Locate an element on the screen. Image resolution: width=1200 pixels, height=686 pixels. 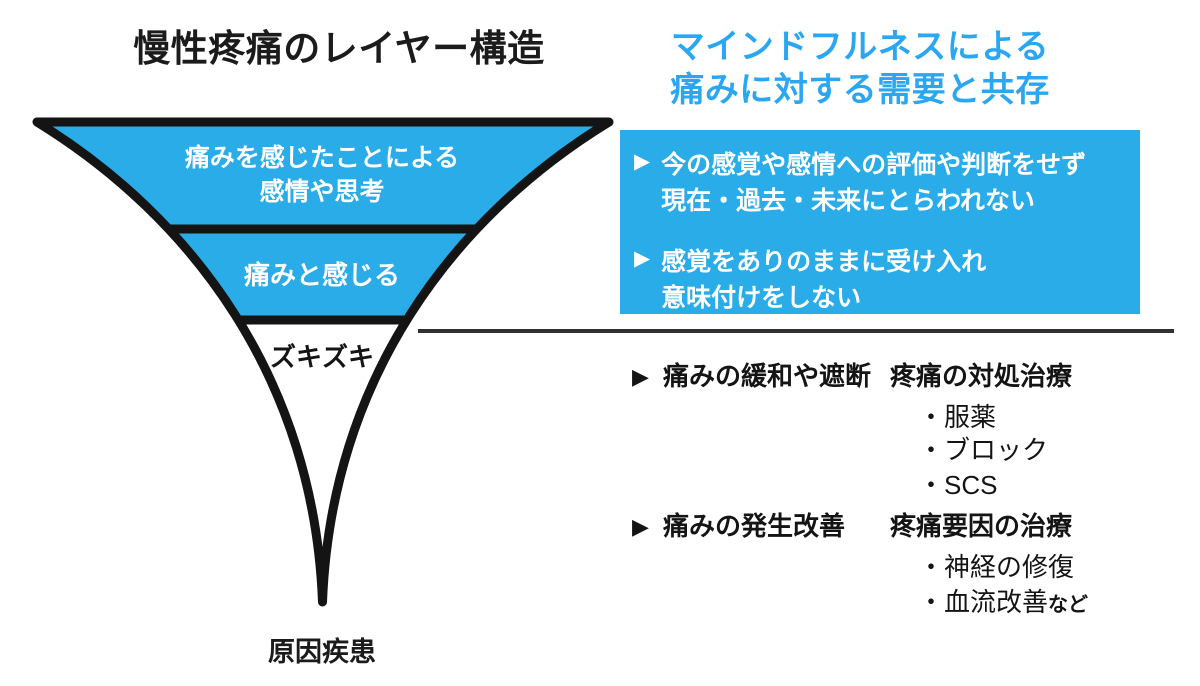
section-divider-line is located at coordinates (796, 331).